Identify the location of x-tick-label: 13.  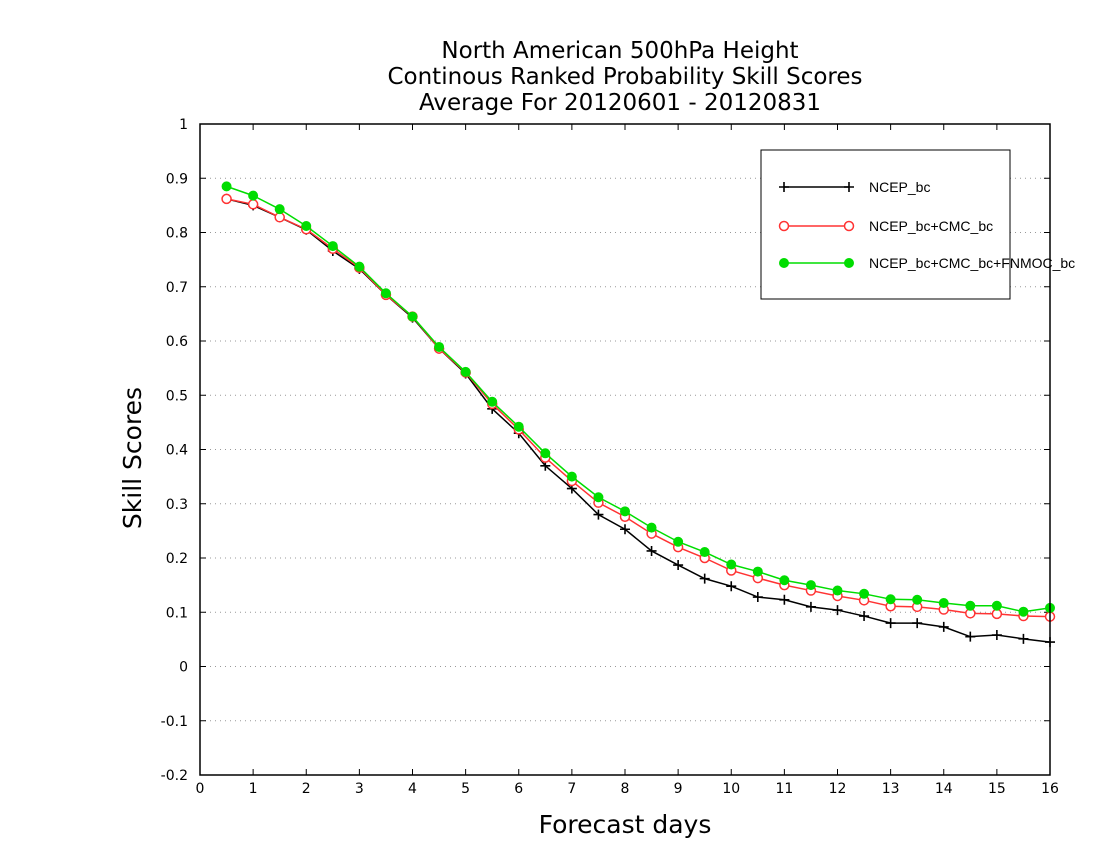
(891, 789).